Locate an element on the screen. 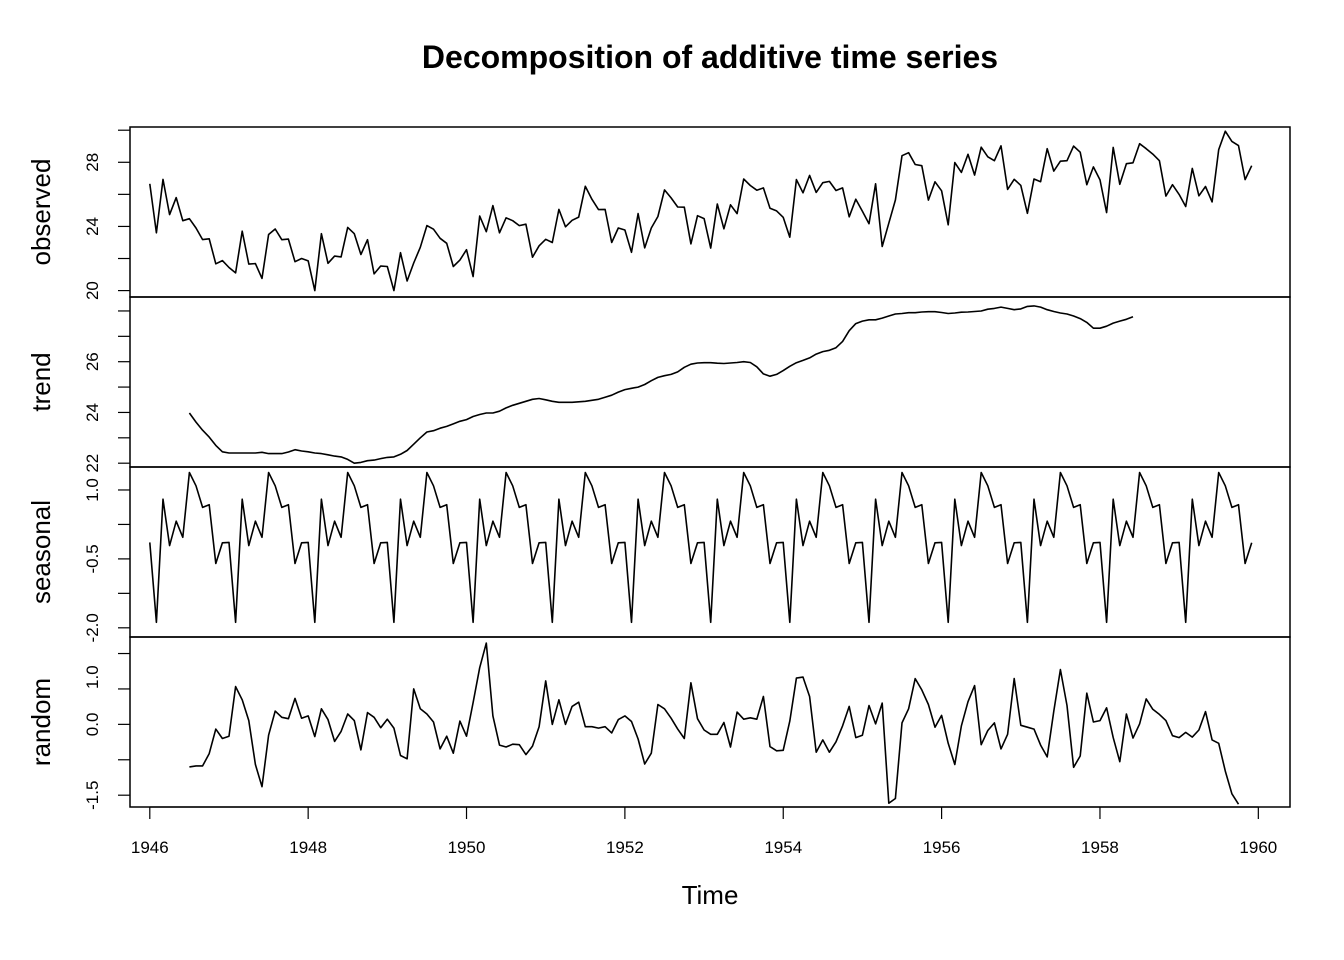  y-tick-label-random: 0.0 is located at coordinates (92, 725).